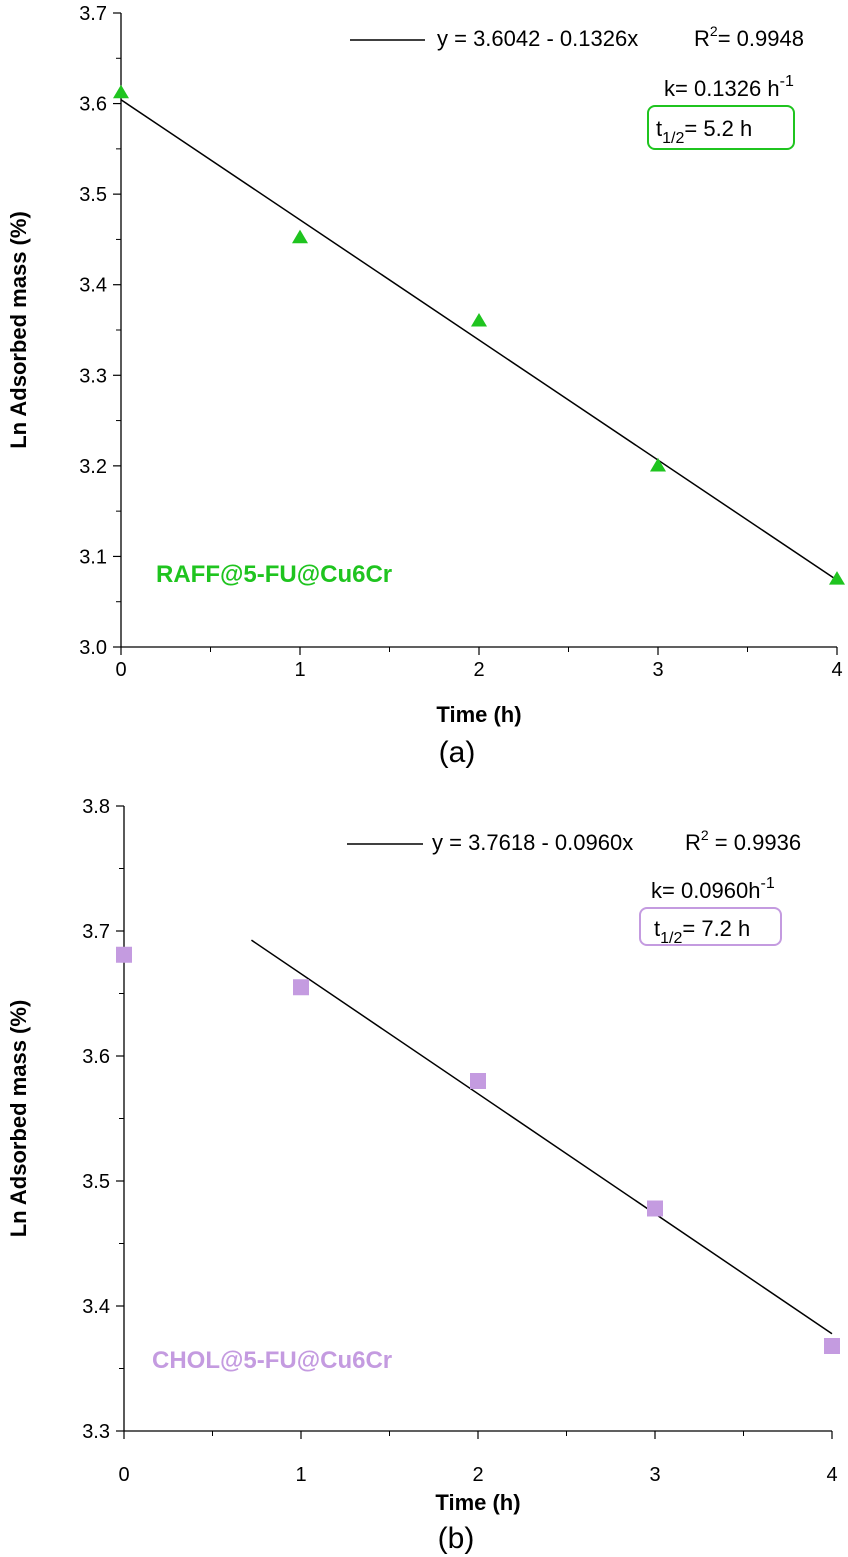 The height and width of the screenshot is (1557, 848). Describe the element at coordinates (93, 557) in the screenshot. I see `y-tick-label: 3.1` at that location.